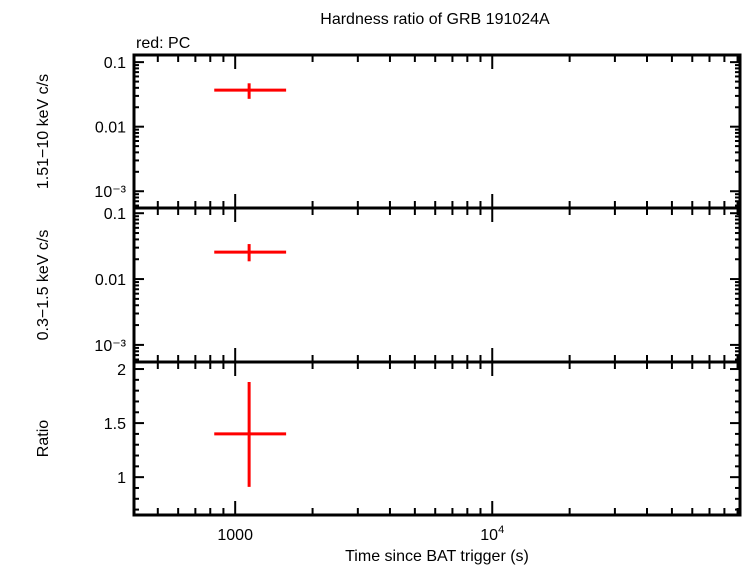  Describe the element at coordinates (121, 478) in the screenshot. I see `y-tick-label: 1` at that location.